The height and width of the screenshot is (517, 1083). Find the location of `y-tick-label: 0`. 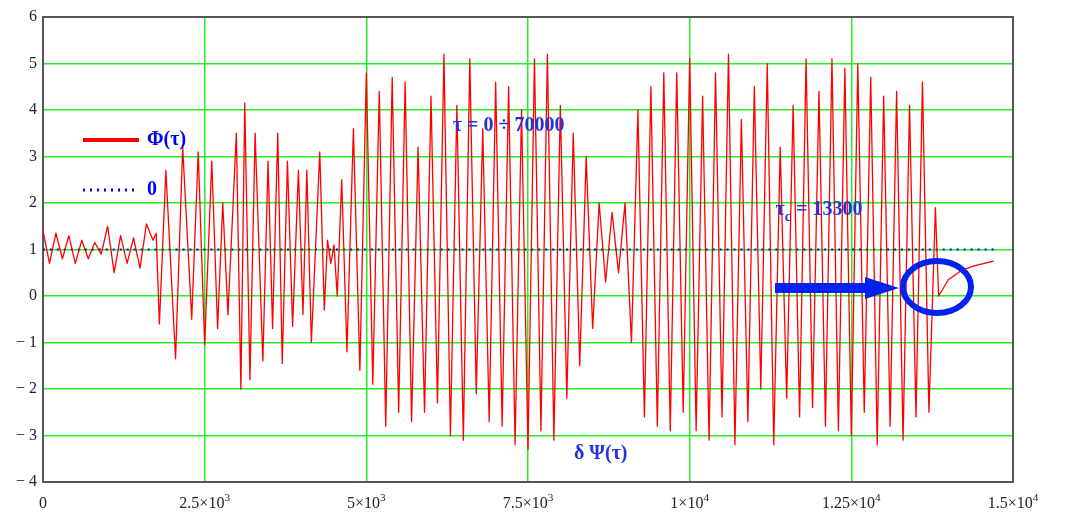

y-tick-label: 0 is located at coordinates (33, 295).